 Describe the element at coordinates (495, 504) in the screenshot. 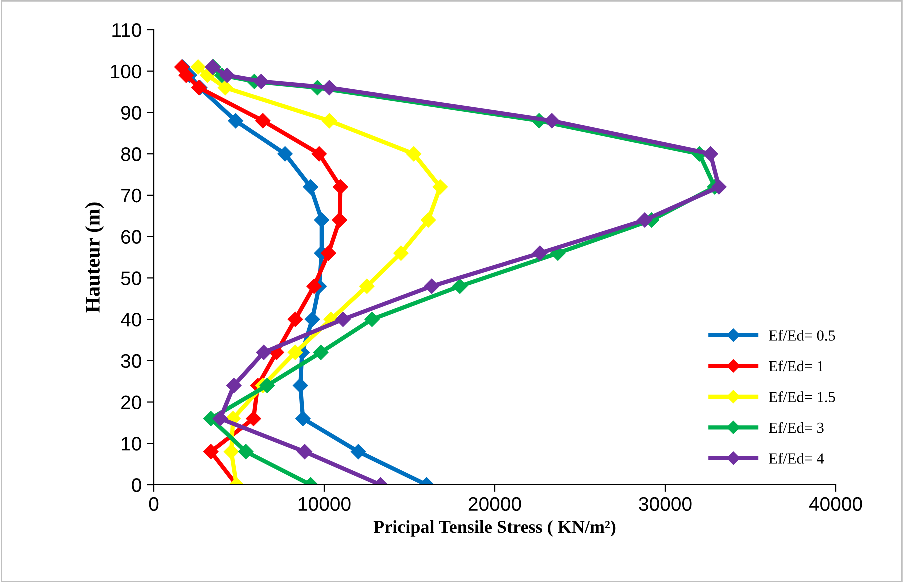

I see `x-tick-label: 20000` at that location.